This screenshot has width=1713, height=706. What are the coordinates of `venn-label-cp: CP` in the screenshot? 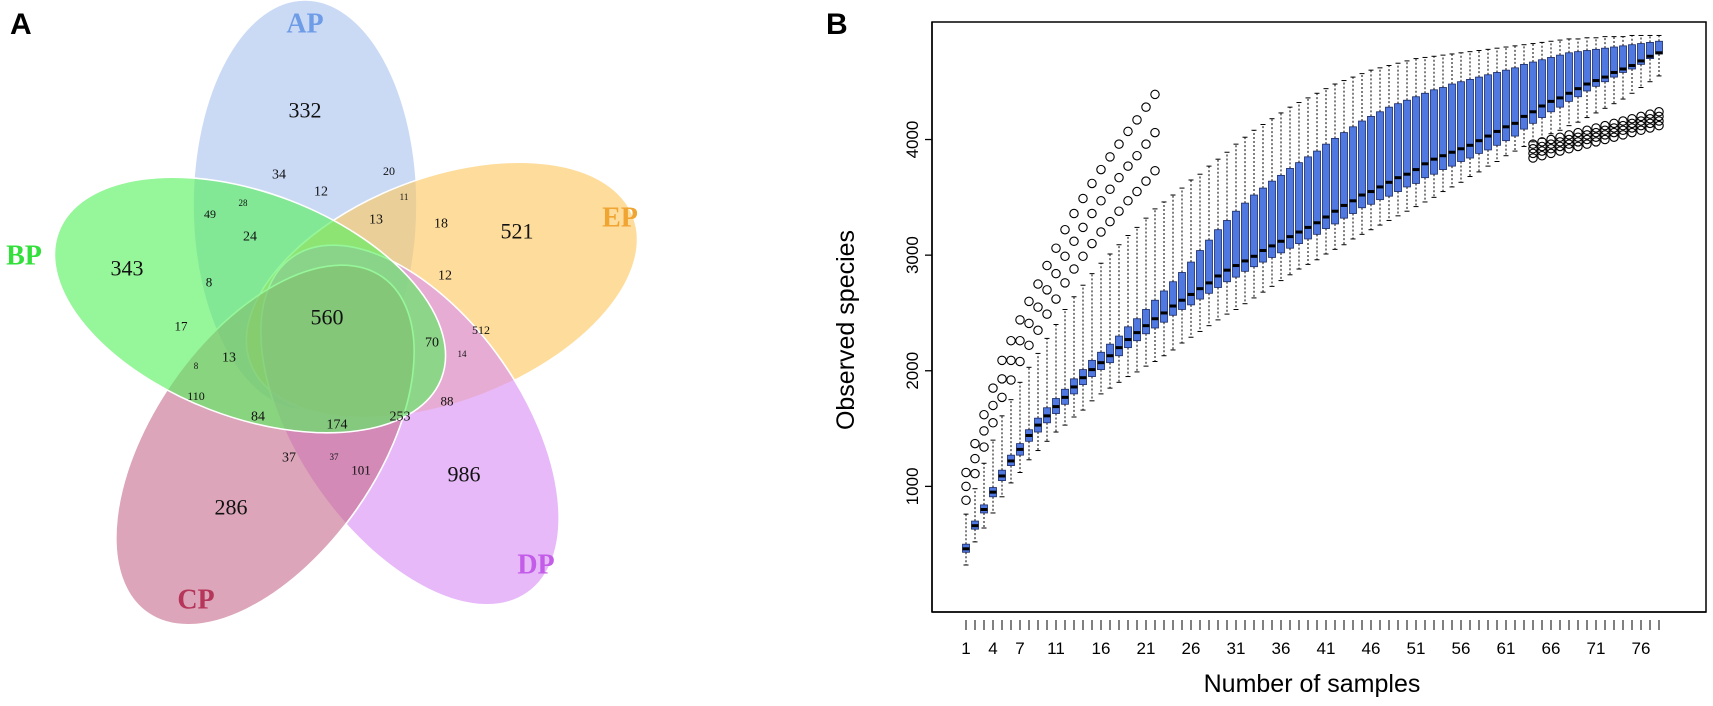 It's located at (195, 600).